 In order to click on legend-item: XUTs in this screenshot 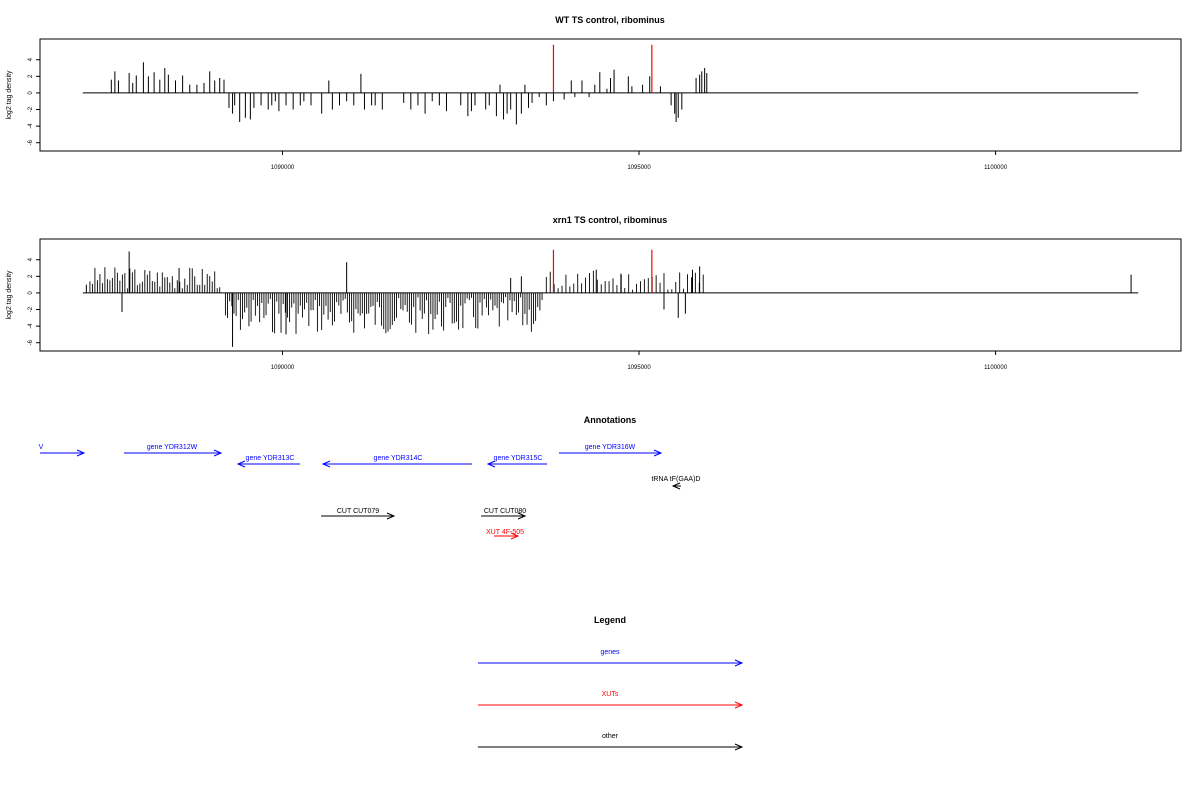, I will do `click(611, 700)`.